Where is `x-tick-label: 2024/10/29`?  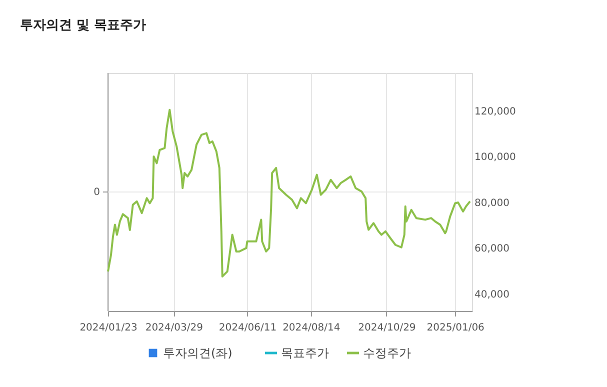 x-tick-label: 2024/10/29 is located at coordinates (387, 328).